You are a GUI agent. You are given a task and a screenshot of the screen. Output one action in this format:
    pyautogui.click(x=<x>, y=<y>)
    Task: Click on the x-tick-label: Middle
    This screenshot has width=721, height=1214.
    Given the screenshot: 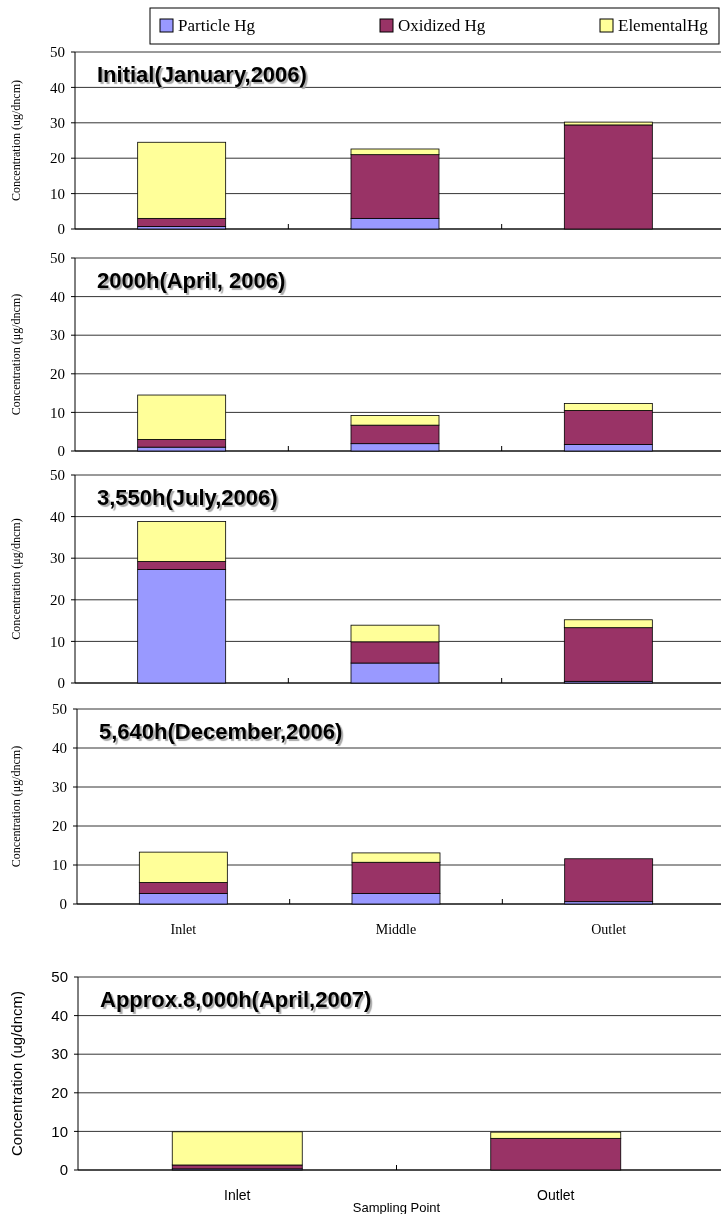 What is the action you would take?
    pyautogui.click(x=396, y=929)
    